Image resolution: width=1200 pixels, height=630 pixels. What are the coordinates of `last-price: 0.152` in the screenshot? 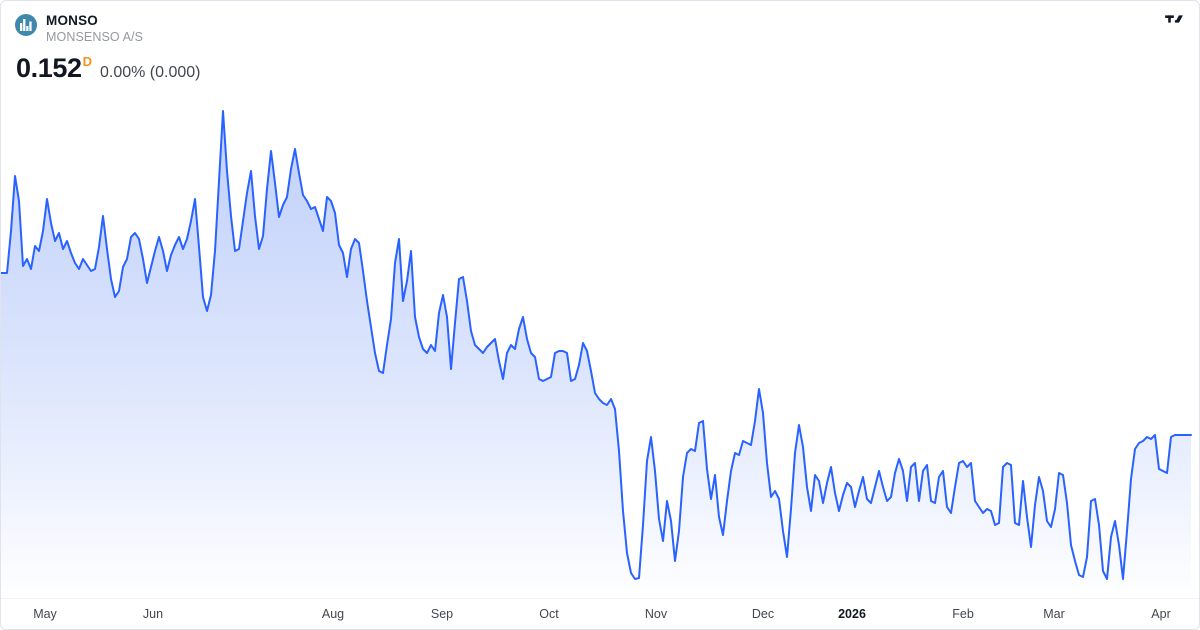 It's located at (49, 68).